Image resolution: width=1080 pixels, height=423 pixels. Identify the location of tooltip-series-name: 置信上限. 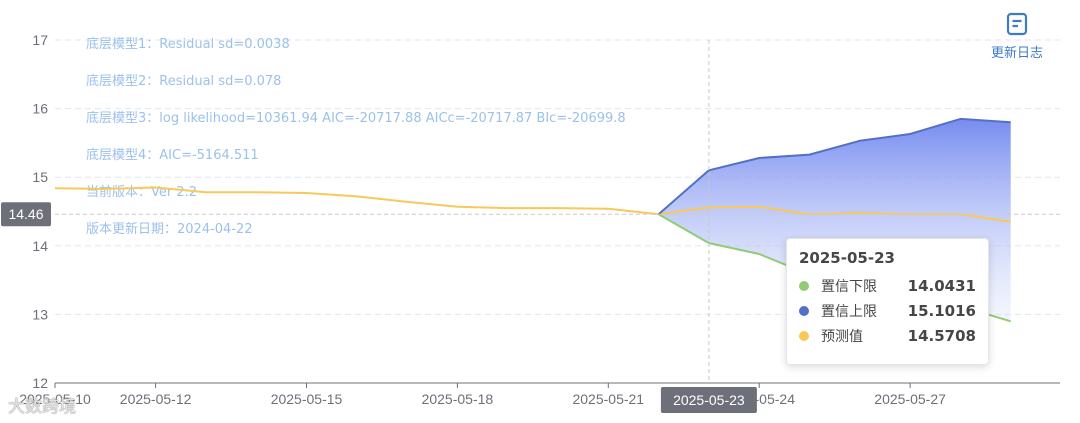
(849, 311).